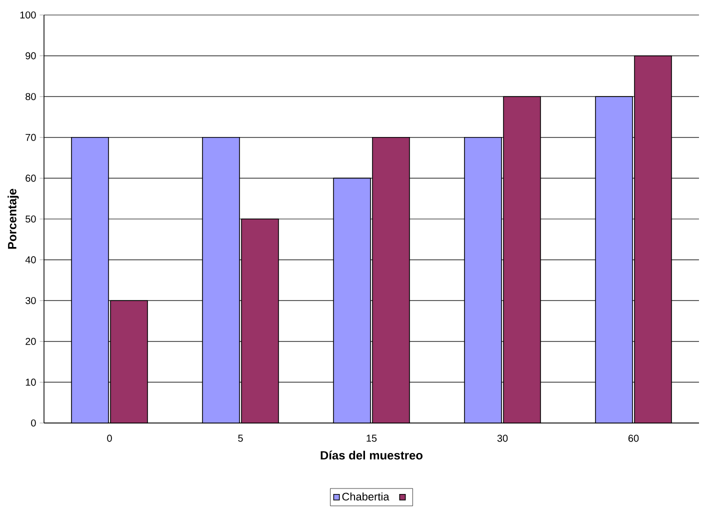 The width and height of the screenshot is (717, 527). Describe the element at coordinates (31, 300) in the screenshot. I see `y-tick-label: 30` at that location.